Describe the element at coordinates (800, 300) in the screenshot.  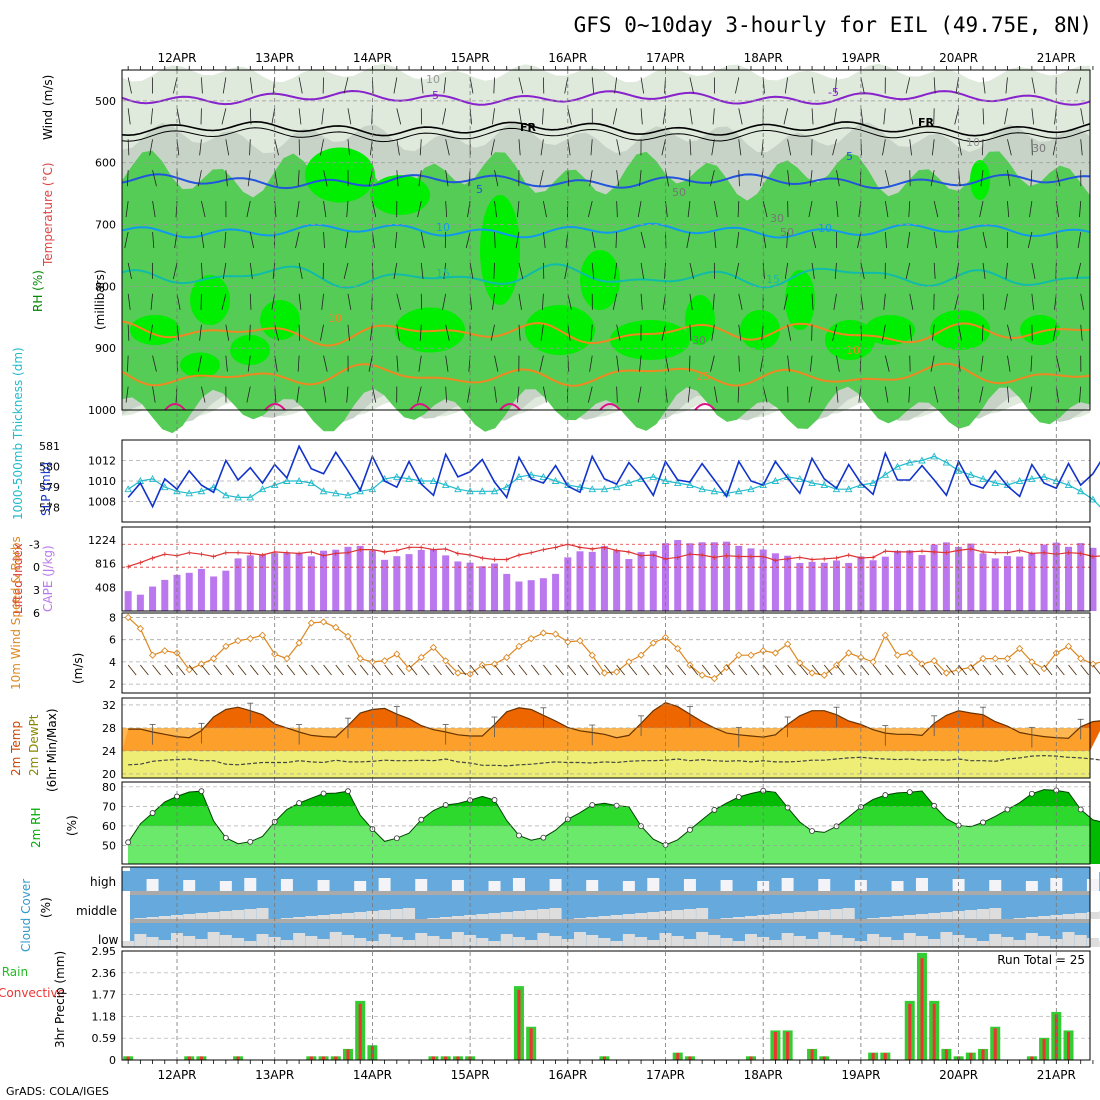
I see `rh-patch` at that location.